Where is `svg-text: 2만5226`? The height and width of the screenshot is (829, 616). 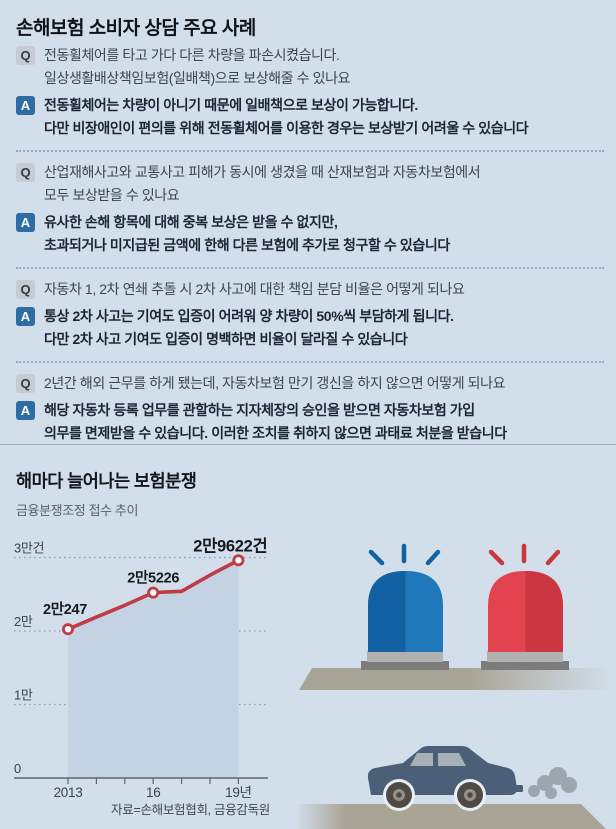 svg-text: 2만5226 is located at coordinates (153, 578).